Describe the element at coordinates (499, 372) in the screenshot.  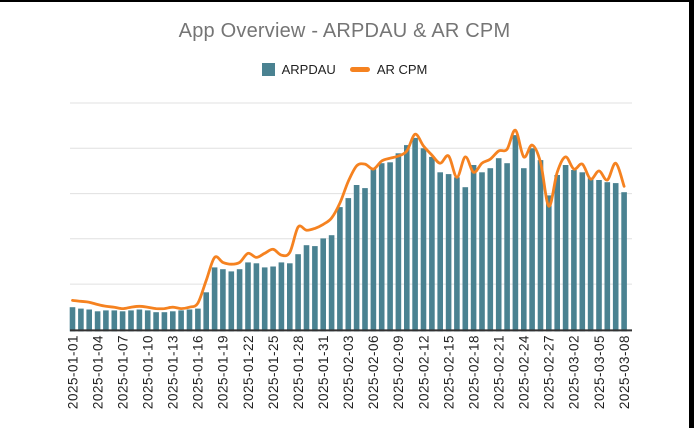
I see `x-tick-label-2025-02-21: 2025-02-21` at that location.